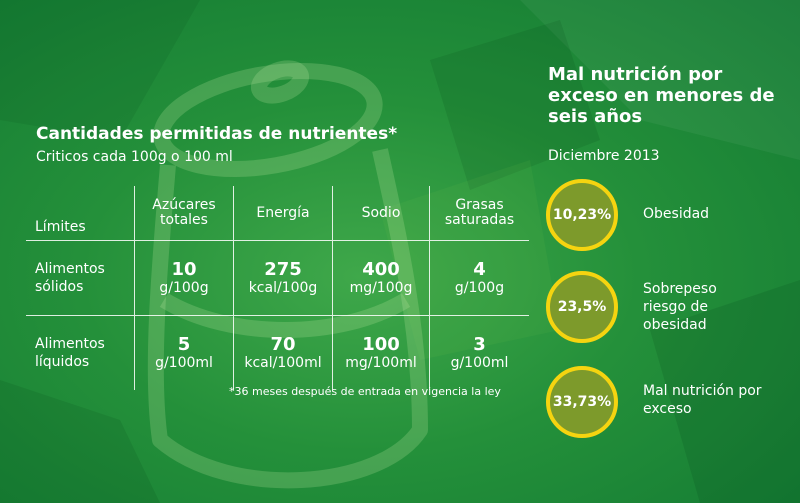 Image resolution: width=800 pixels, height=503 pixels. I want to click on cell-value: 10, so click(184, 269).